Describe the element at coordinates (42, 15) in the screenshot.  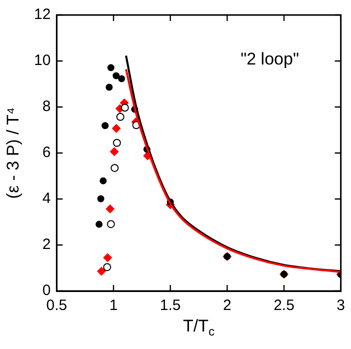
I see `y-tick-label: 12` at that location.